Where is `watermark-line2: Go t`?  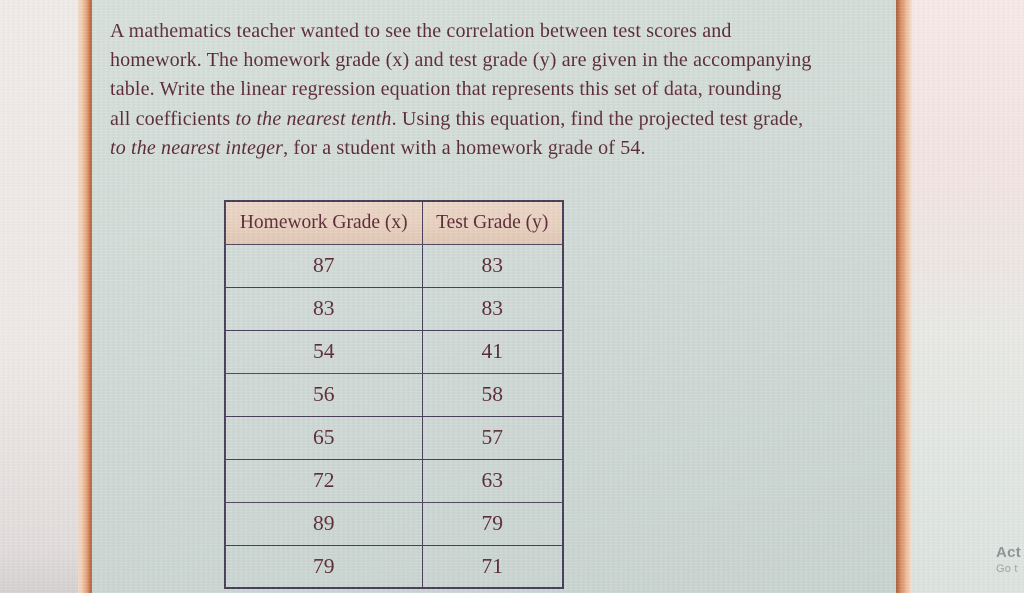
watermark-line2: Go t is located at coordinates (1007, 569).